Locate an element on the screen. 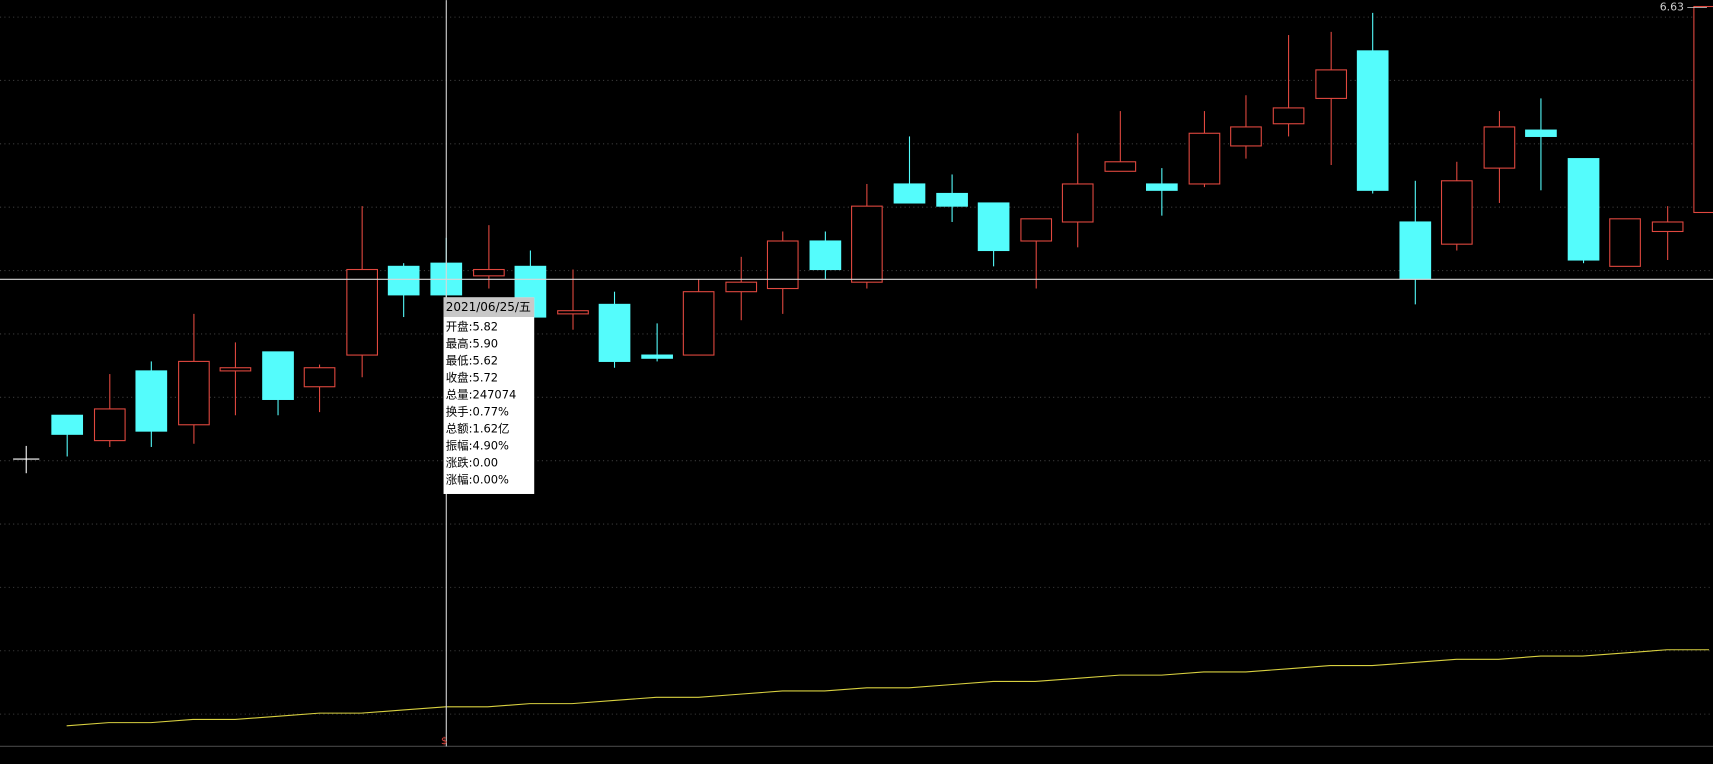  tooltip-row: 开盘:5.82 is located at coordinates (472, 326).